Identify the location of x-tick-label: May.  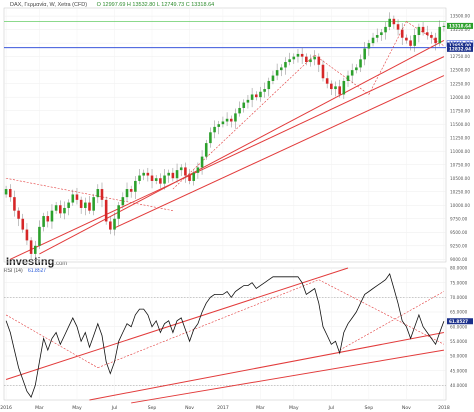
(77, 408).